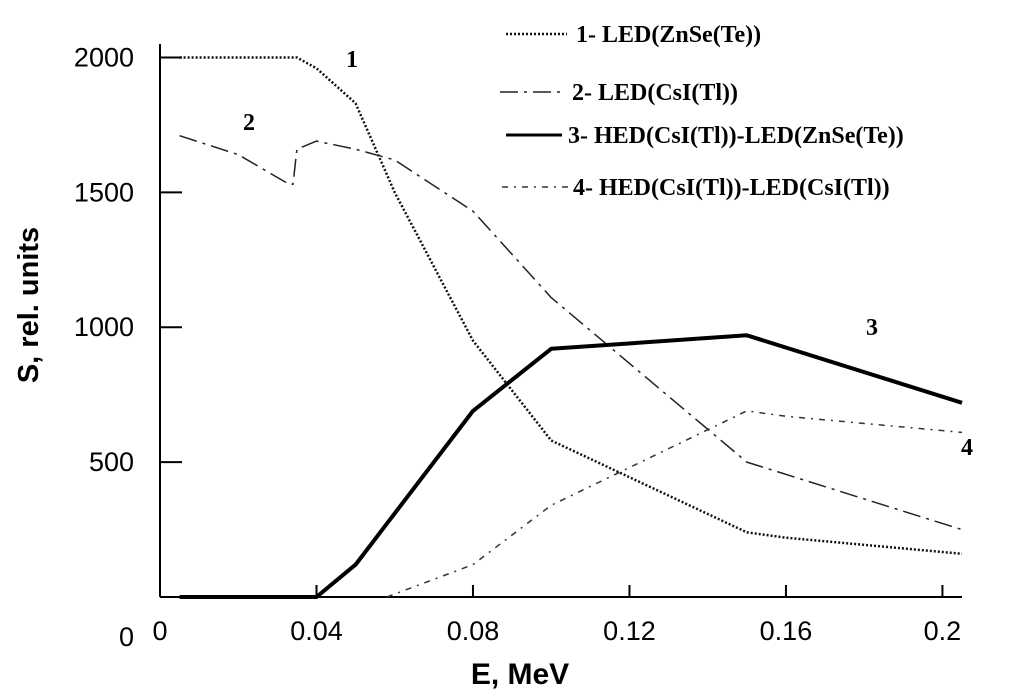 The width and height of the screenshot is (1013, 698). What do you see at coordinates (111, 462) in the screenshot?
I see `y-tick-label: 500` at bounding box center [111, 462].